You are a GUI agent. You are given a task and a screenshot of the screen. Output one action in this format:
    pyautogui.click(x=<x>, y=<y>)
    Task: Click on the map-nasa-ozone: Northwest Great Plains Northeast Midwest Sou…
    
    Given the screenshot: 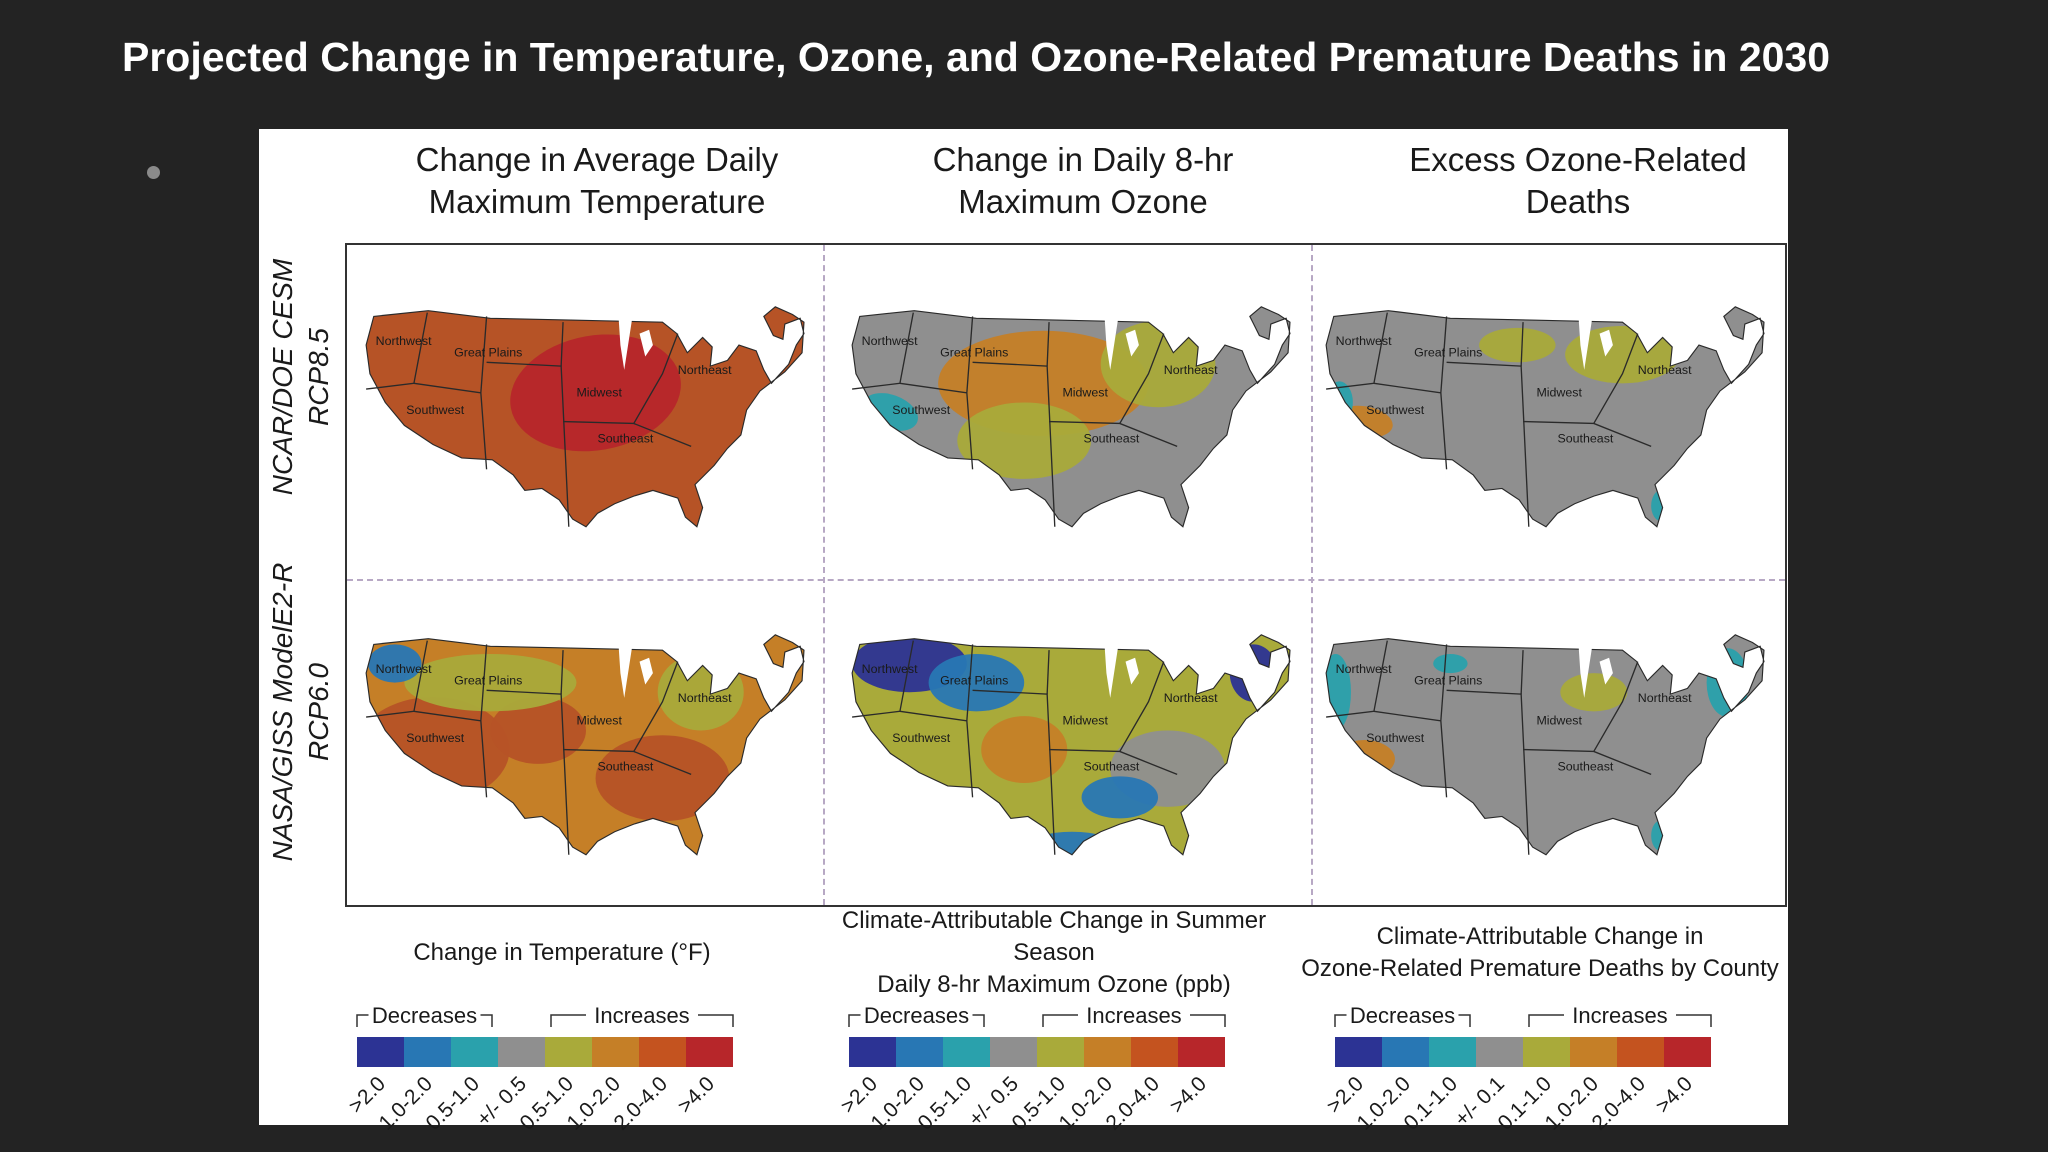 What is the action you would take?
    pyautogui.click(x=1072, y=740)
    